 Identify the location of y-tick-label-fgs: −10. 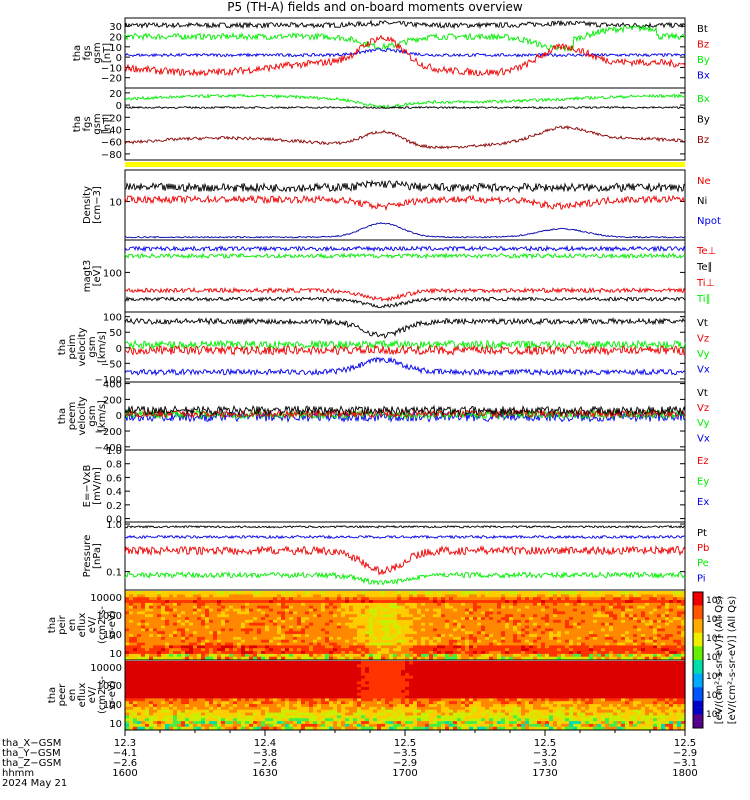
(111, 68).